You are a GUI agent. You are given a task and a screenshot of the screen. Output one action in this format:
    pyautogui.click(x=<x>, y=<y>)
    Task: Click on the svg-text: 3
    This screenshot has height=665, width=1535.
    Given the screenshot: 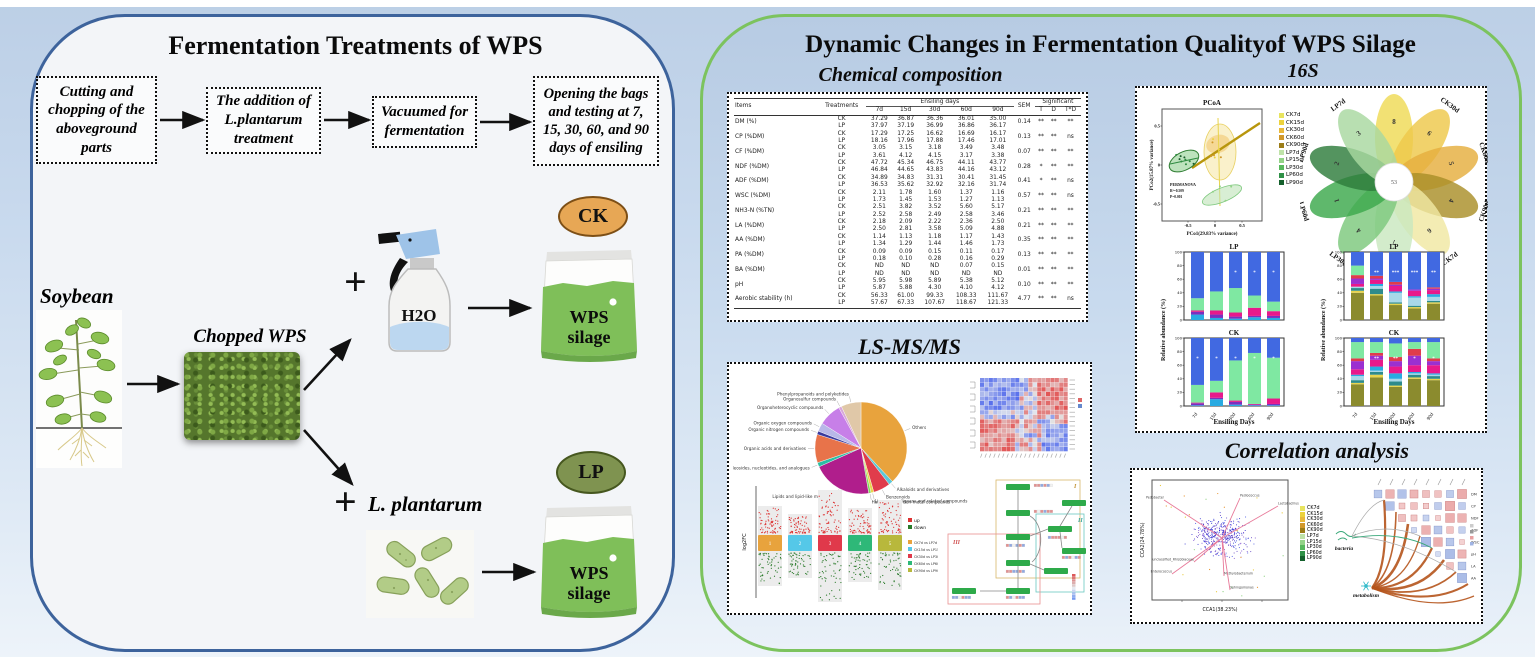 What is the action you would take?
    pyautogui.click(x=1359, y=133)
    